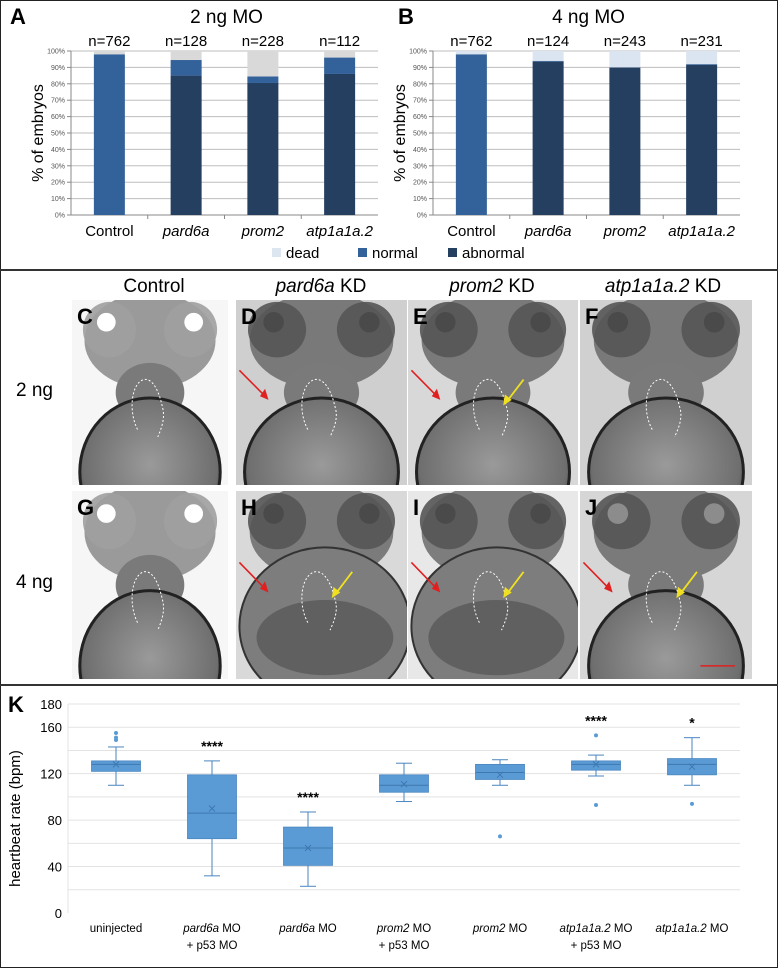  What do you see at coordinates (34, 390) in the screenshot?
I see `row-label-2ng: 2 ng` at bounding box center [34, 390].